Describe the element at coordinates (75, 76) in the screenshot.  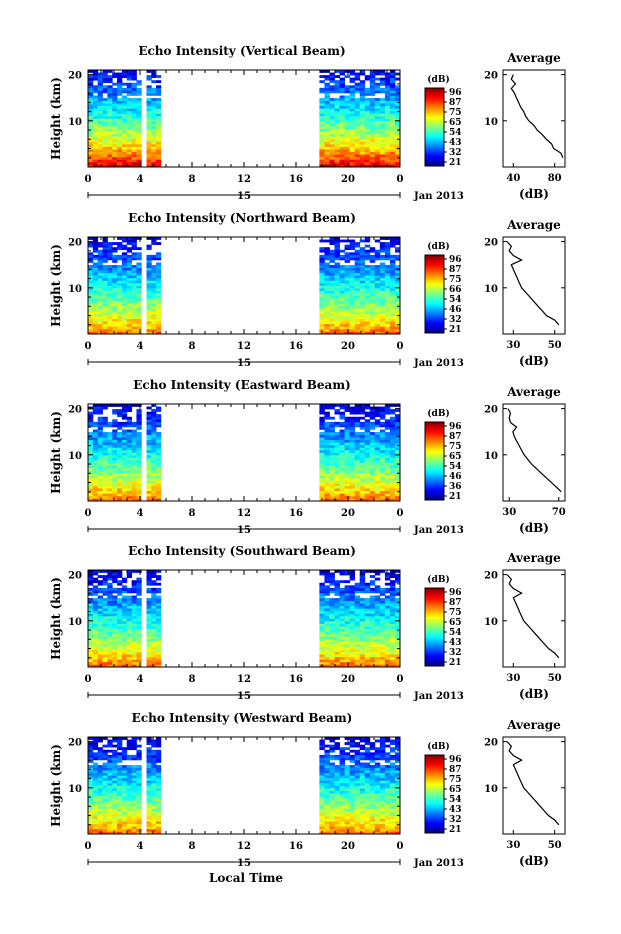
I see `y-tick-label: 20` at that location.